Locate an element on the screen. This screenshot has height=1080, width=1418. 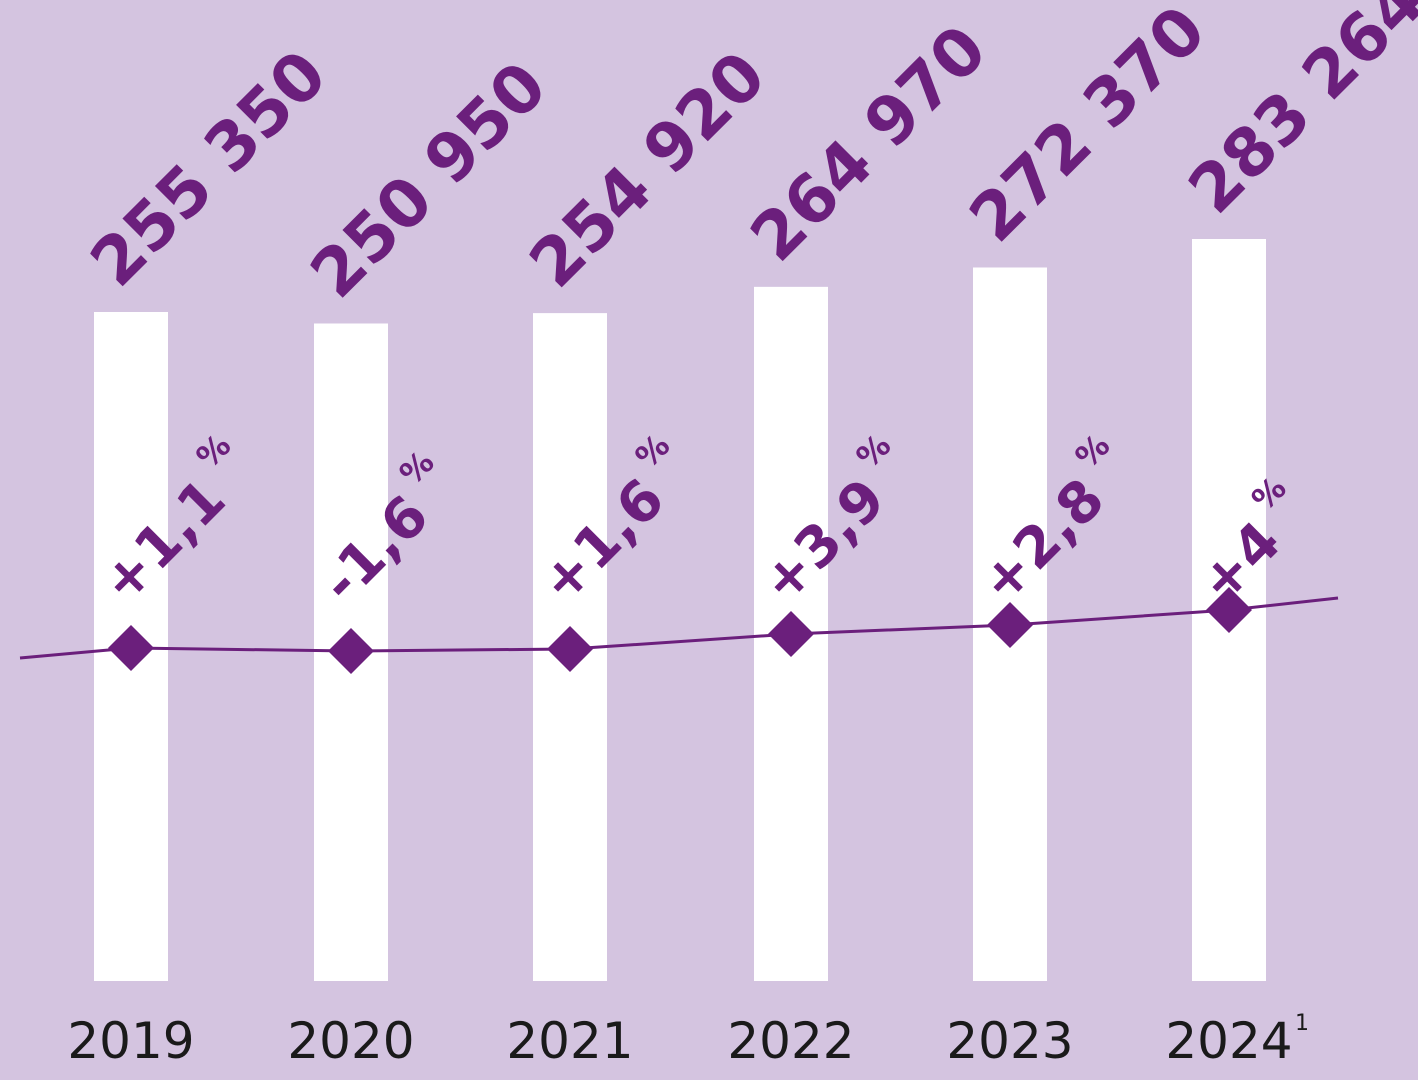
change-marker-2024 is located at coordinates (1229, 610).